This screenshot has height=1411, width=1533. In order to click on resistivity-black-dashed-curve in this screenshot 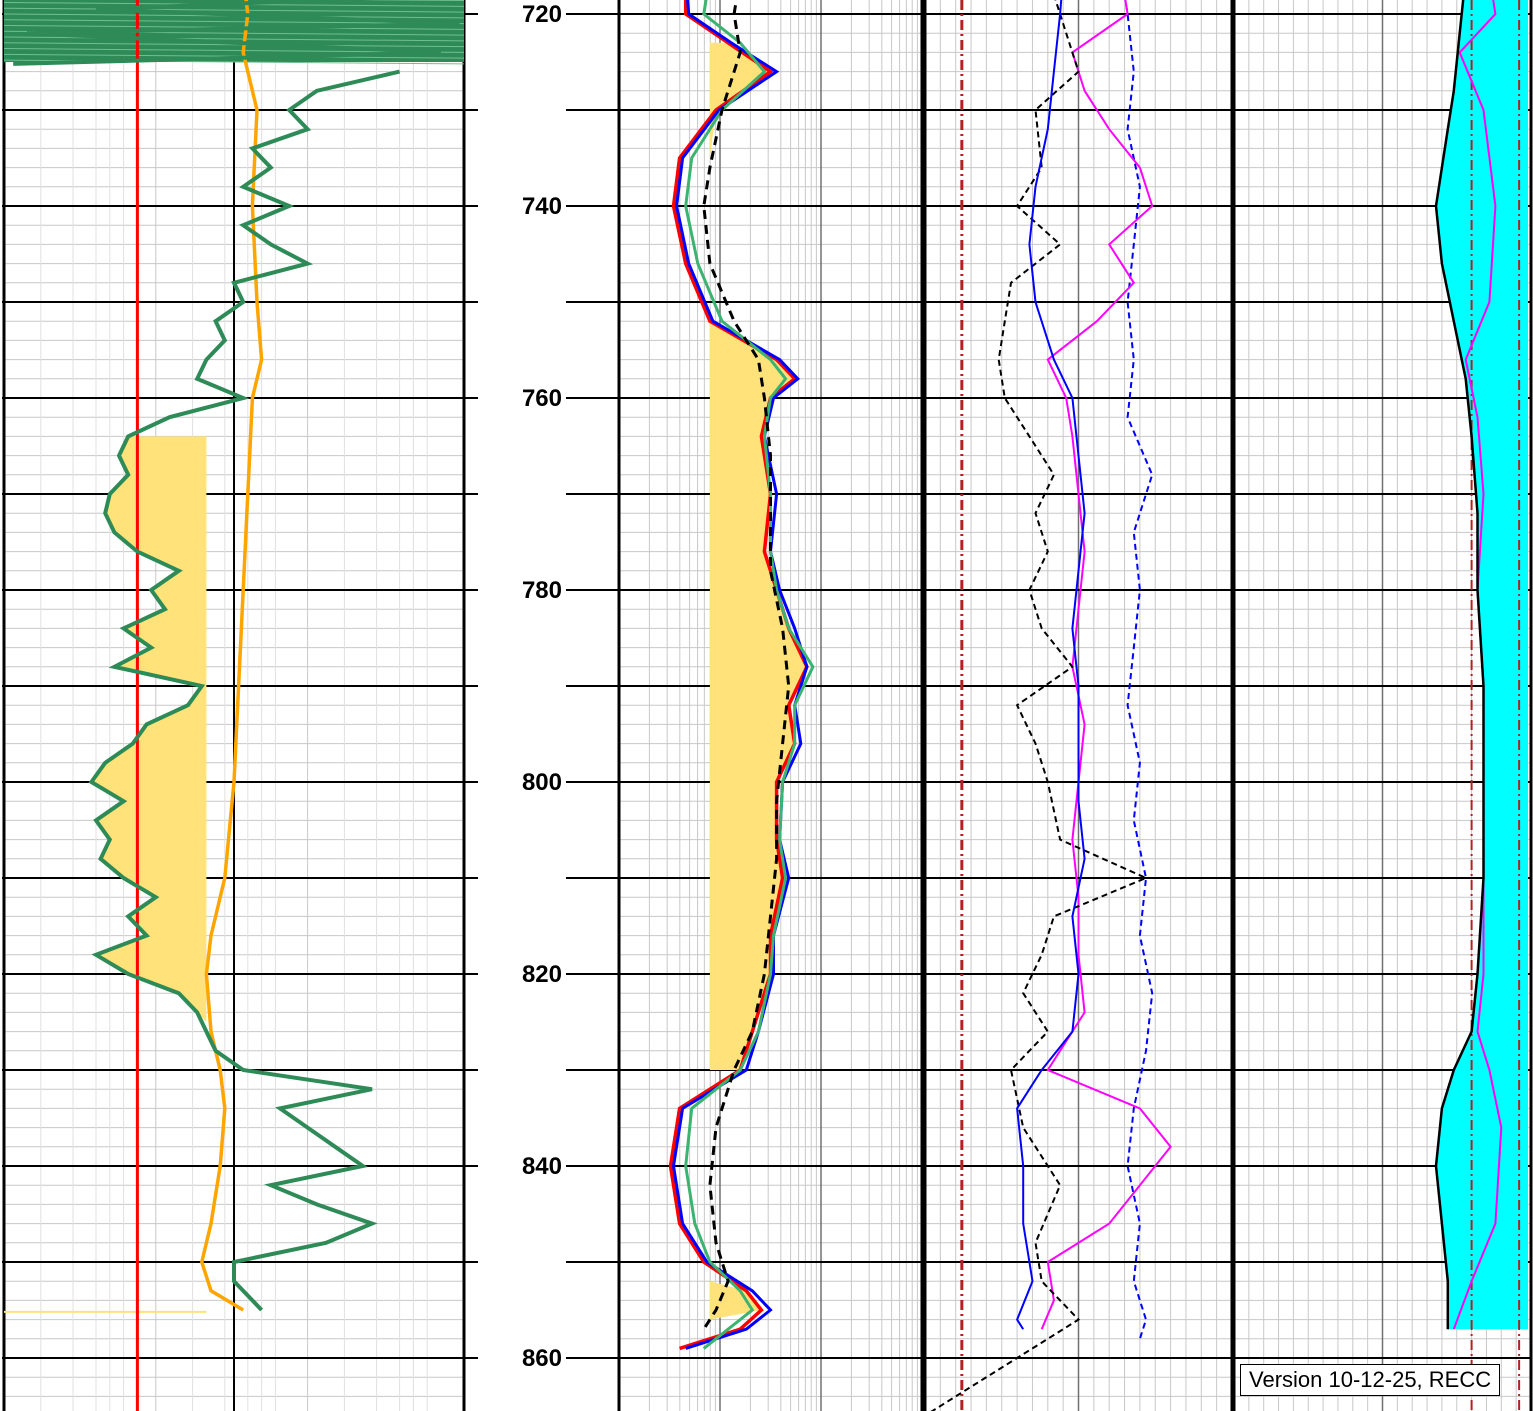, I will do `click(746, 665)`.